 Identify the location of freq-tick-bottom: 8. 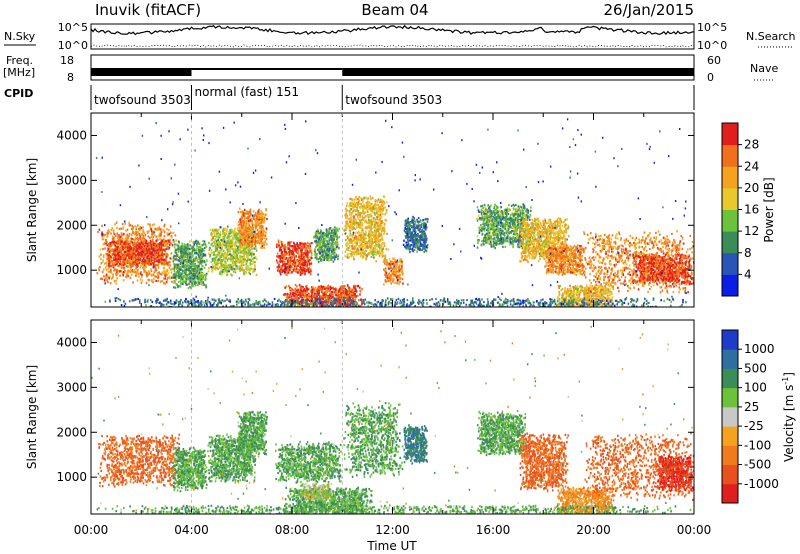
(70, 77).